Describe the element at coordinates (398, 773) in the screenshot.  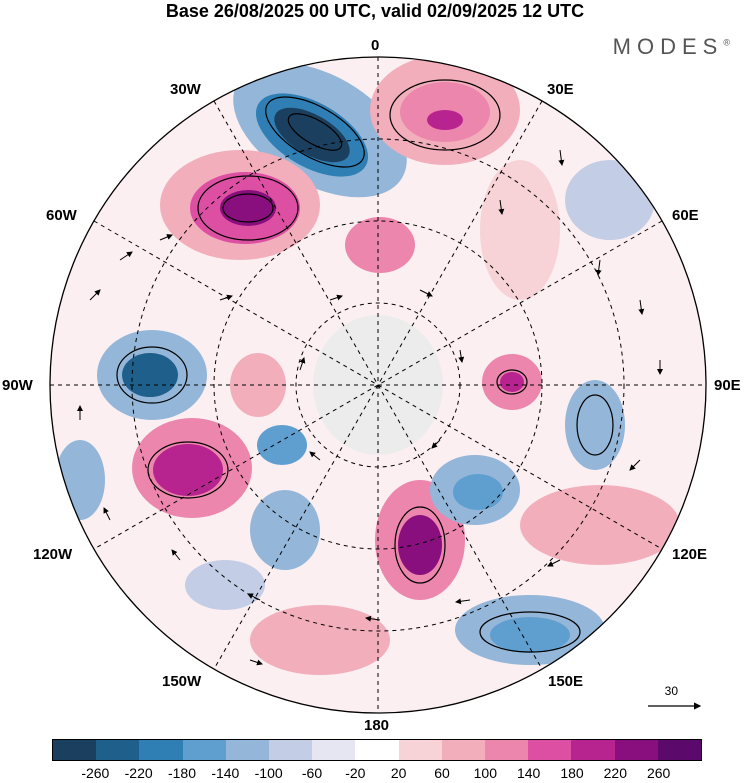
I see `colorbar-tick-label: 20` at that location.